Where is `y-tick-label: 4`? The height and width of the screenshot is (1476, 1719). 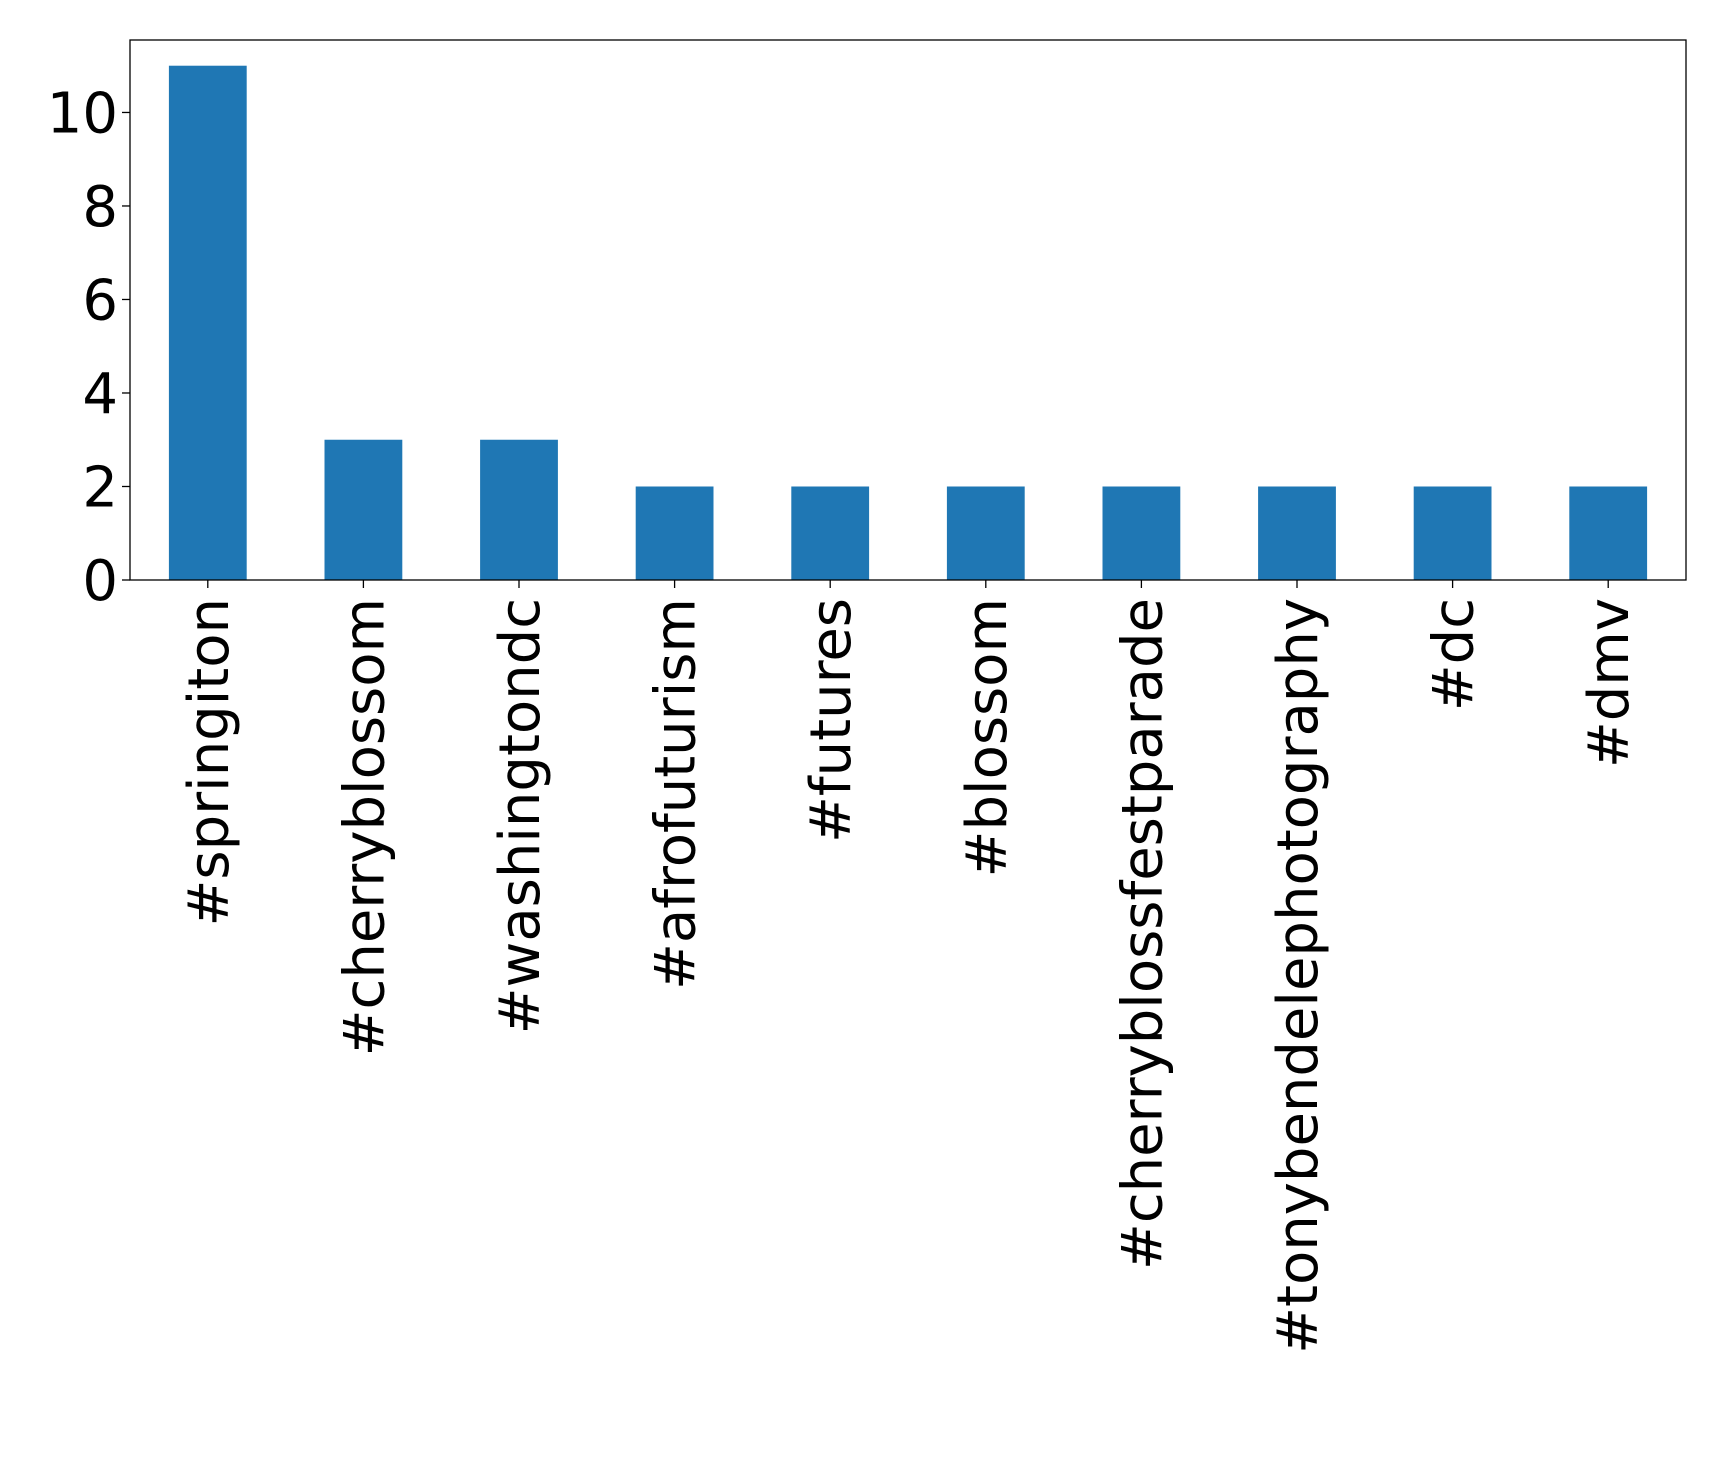 y-tick-label: 4 is located at coordinates (100, 394).